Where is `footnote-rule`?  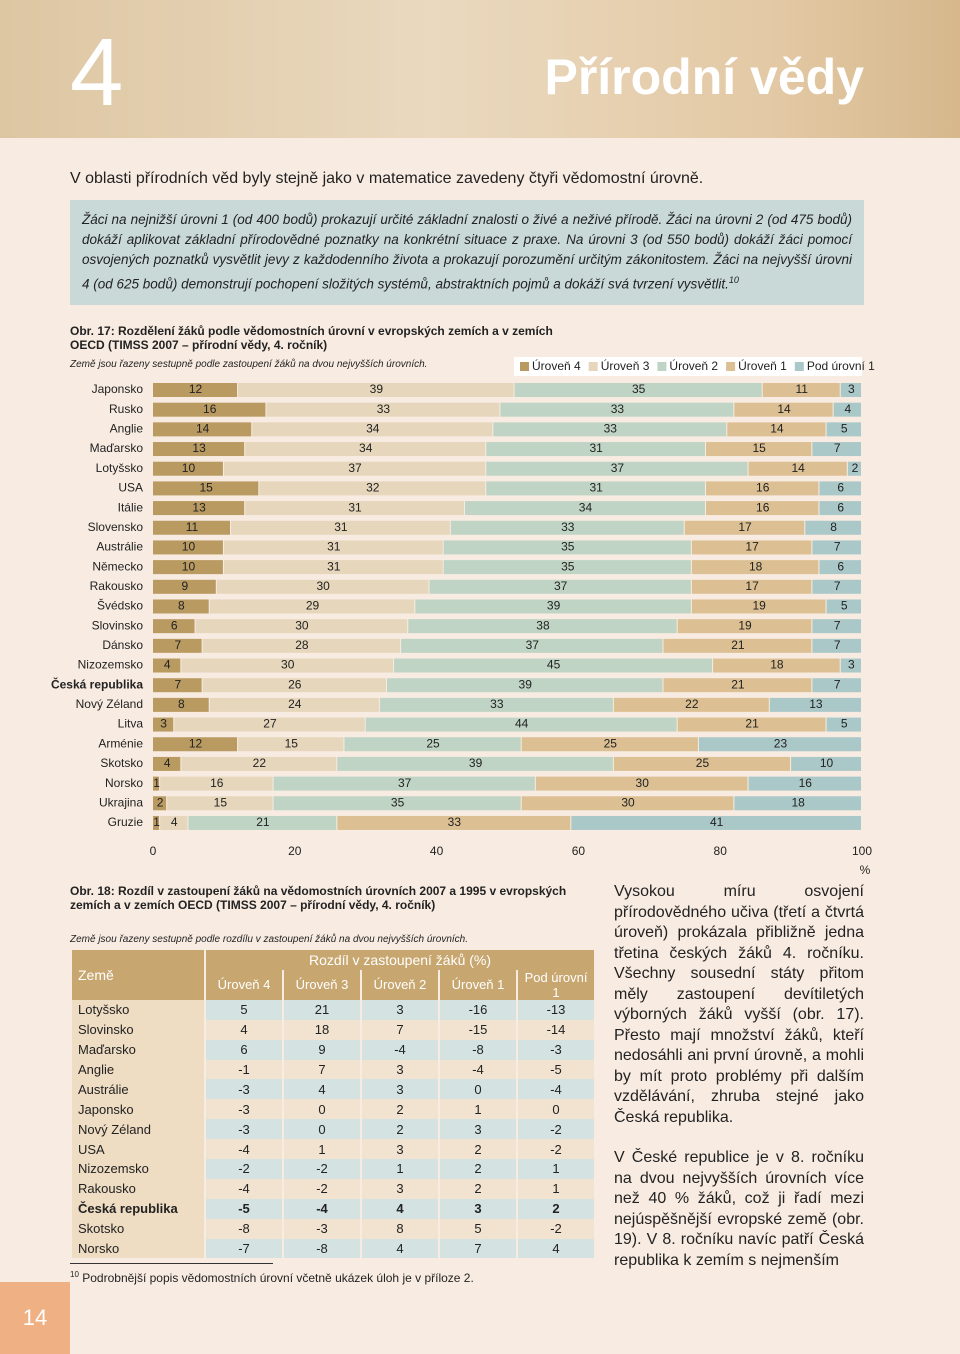 footnote-rule is located at coordinates (171, 1263).